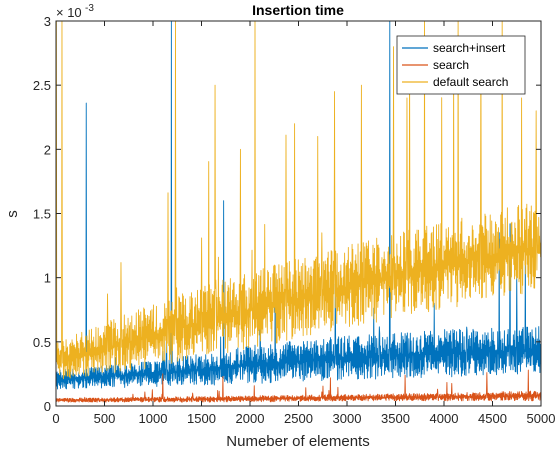 Image resolution: width=555 pixels, height=459 pixels. I want to click on x-tick-label: 2000, so click(250, 418).